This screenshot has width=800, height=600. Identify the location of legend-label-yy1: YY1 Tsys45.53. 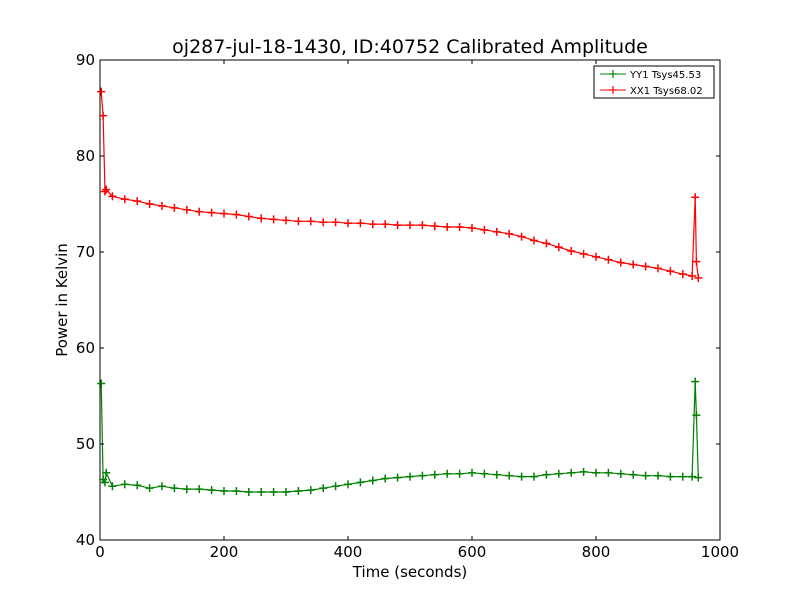
(665, 75).